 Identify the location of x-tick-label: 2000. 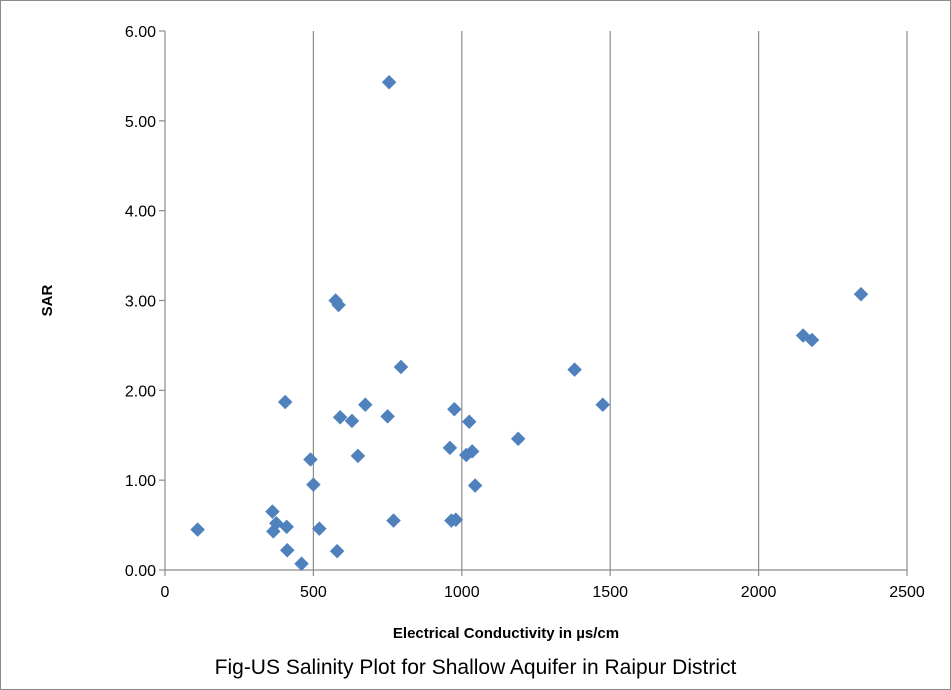
(759, 592).